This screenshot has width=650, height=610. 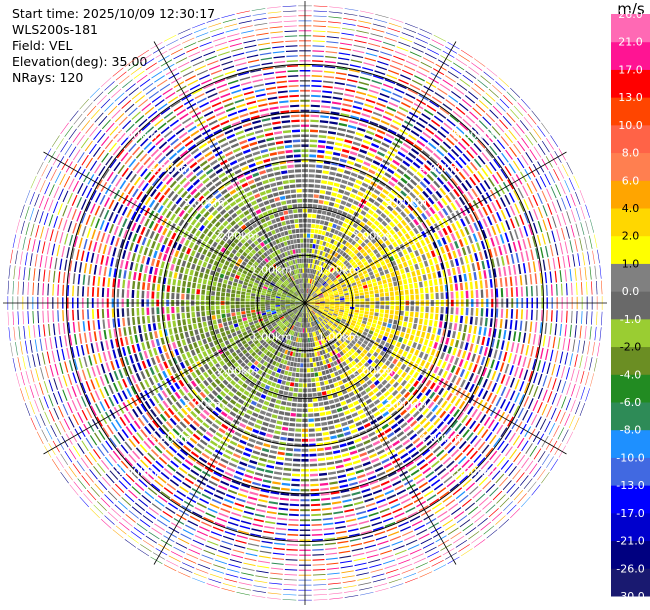 What do you see at coordinates (55, 29) in the screenshot?
I see `instrument-label: WLS200s-181` at bounding box center [55, 29].